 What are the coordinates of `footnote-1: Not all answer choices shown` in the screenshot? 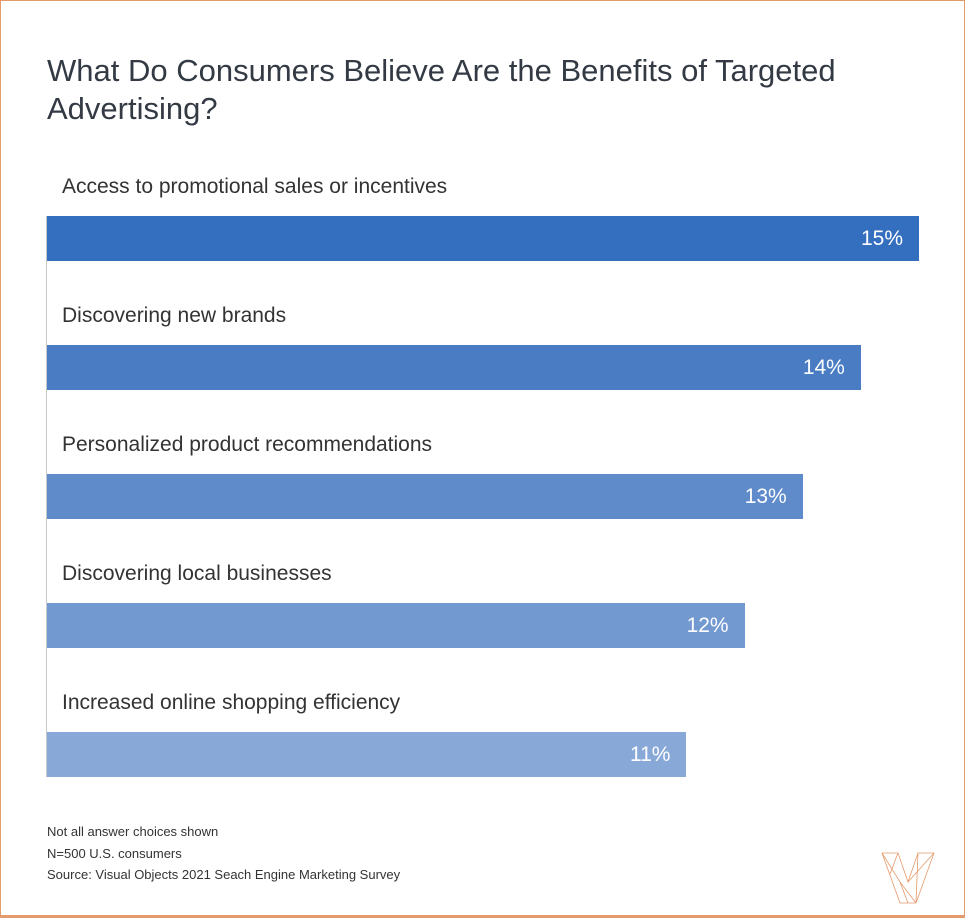 It's located at (133, 831).